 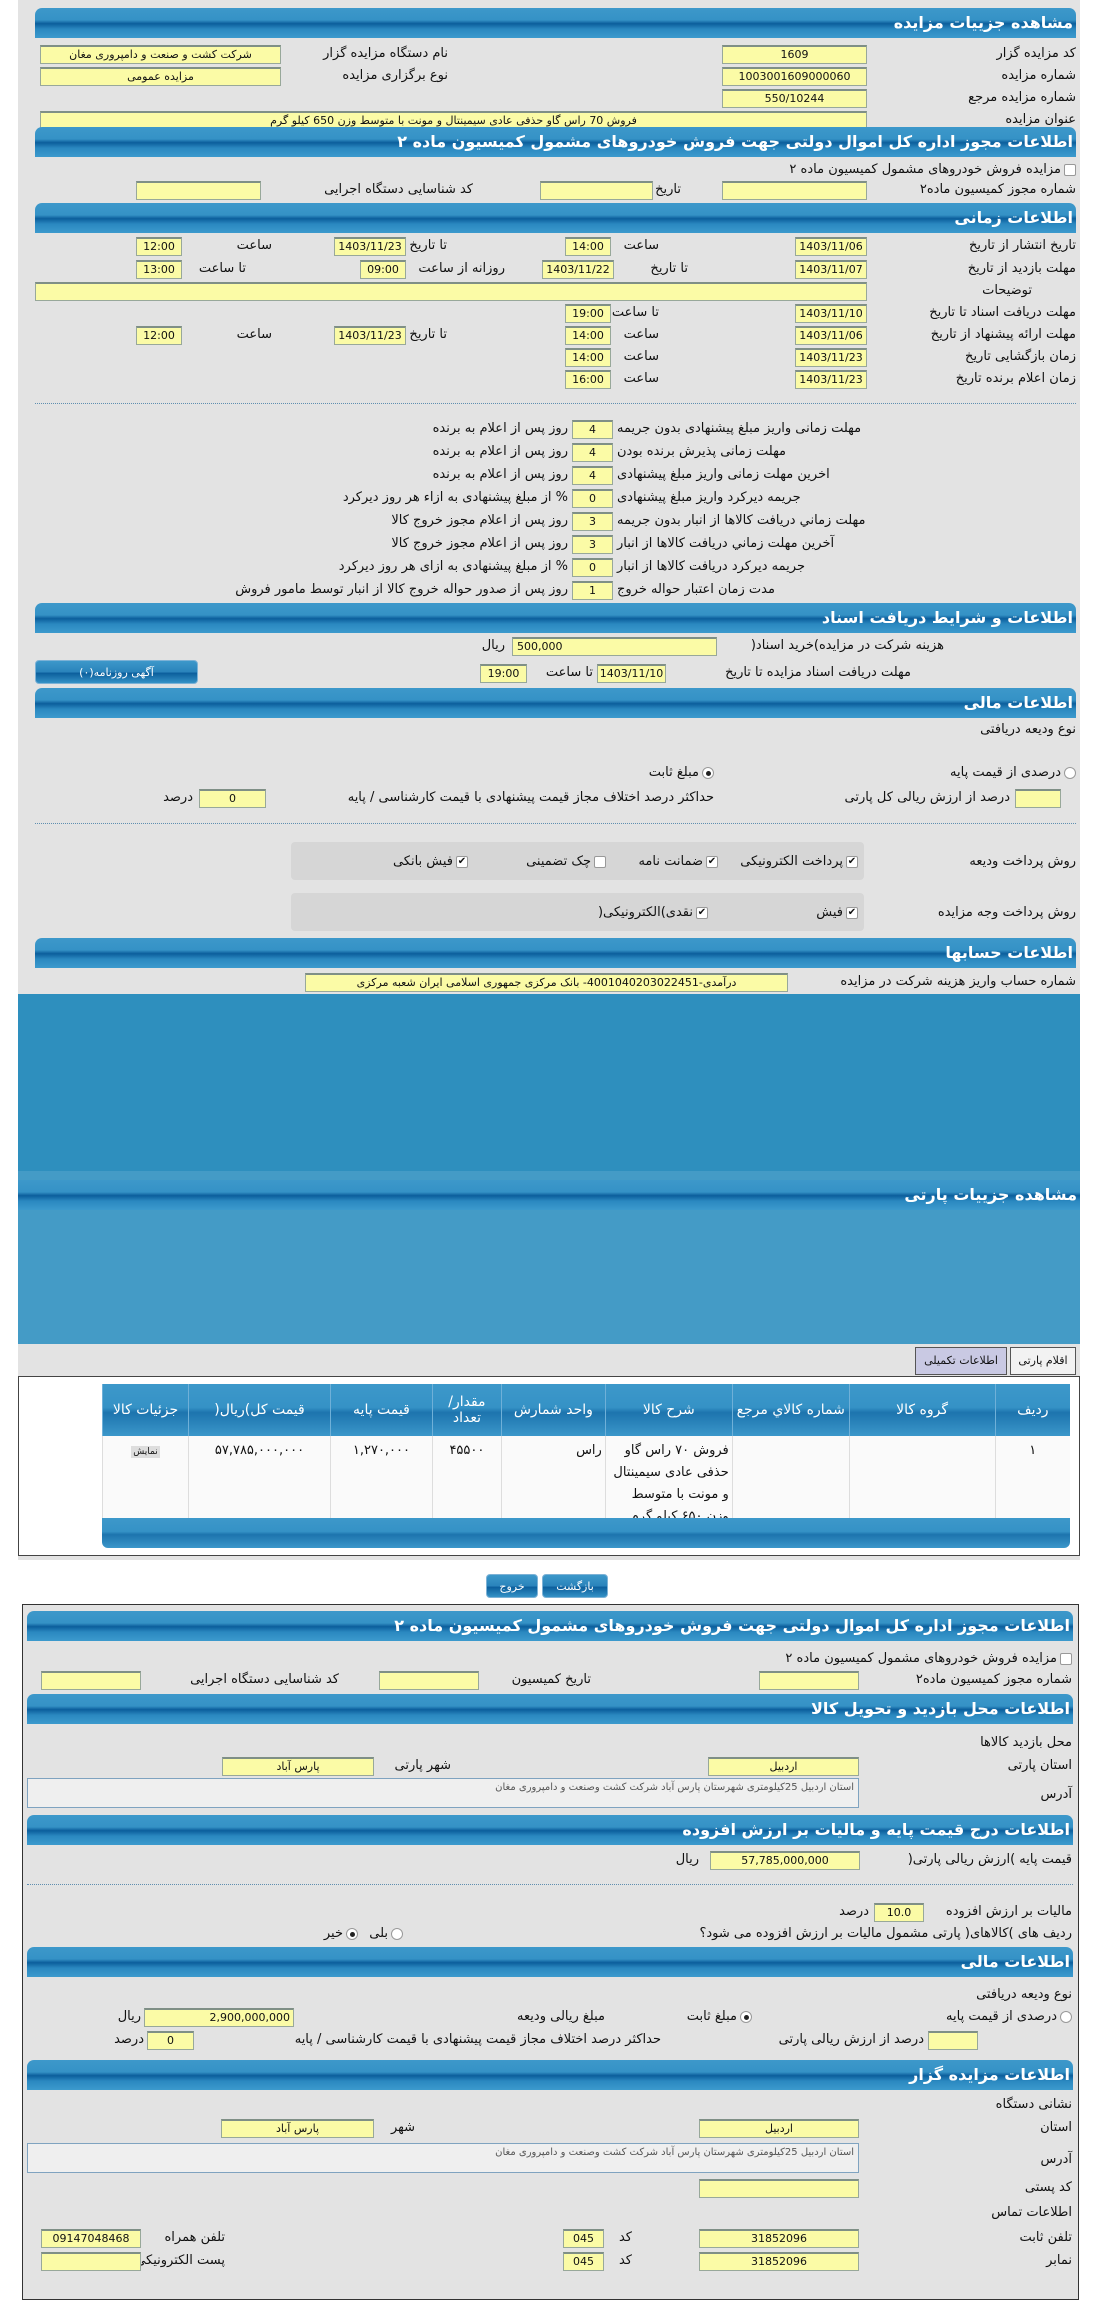 I want to click on province-field: اردبیل, so click(x=779, y=2128).